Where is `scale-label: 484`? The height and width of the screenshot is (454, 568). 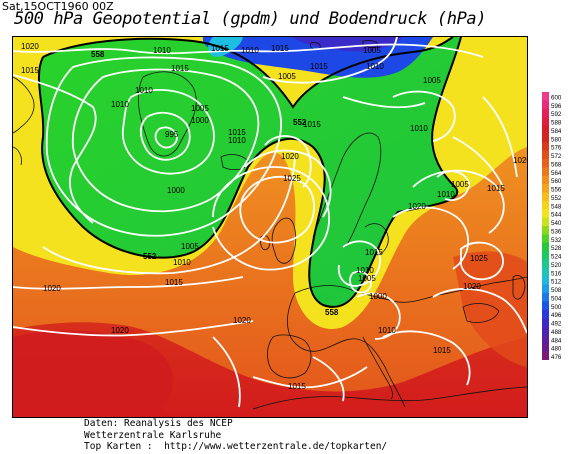 scale-label: 484 is located at coordinates (556, 340).